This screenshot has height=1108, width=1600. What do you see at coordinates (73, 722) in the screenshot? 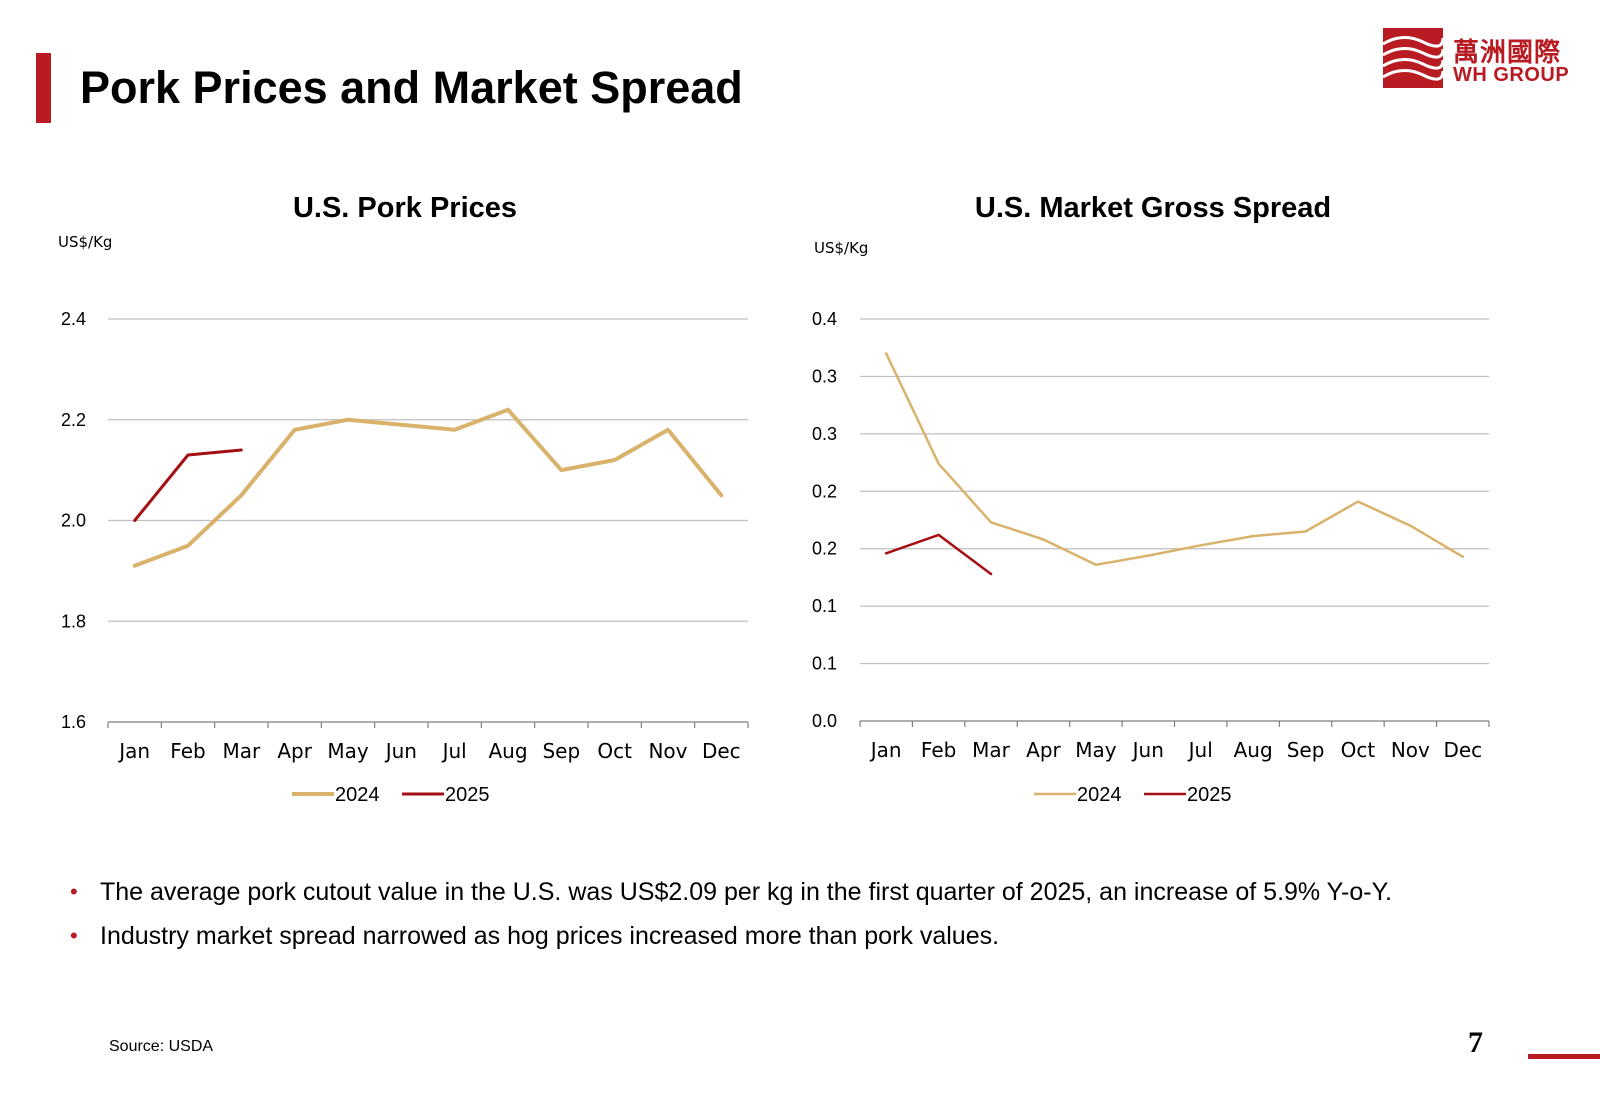
I see `y-tick-label: 1.6` at bounding box center [73, 722].